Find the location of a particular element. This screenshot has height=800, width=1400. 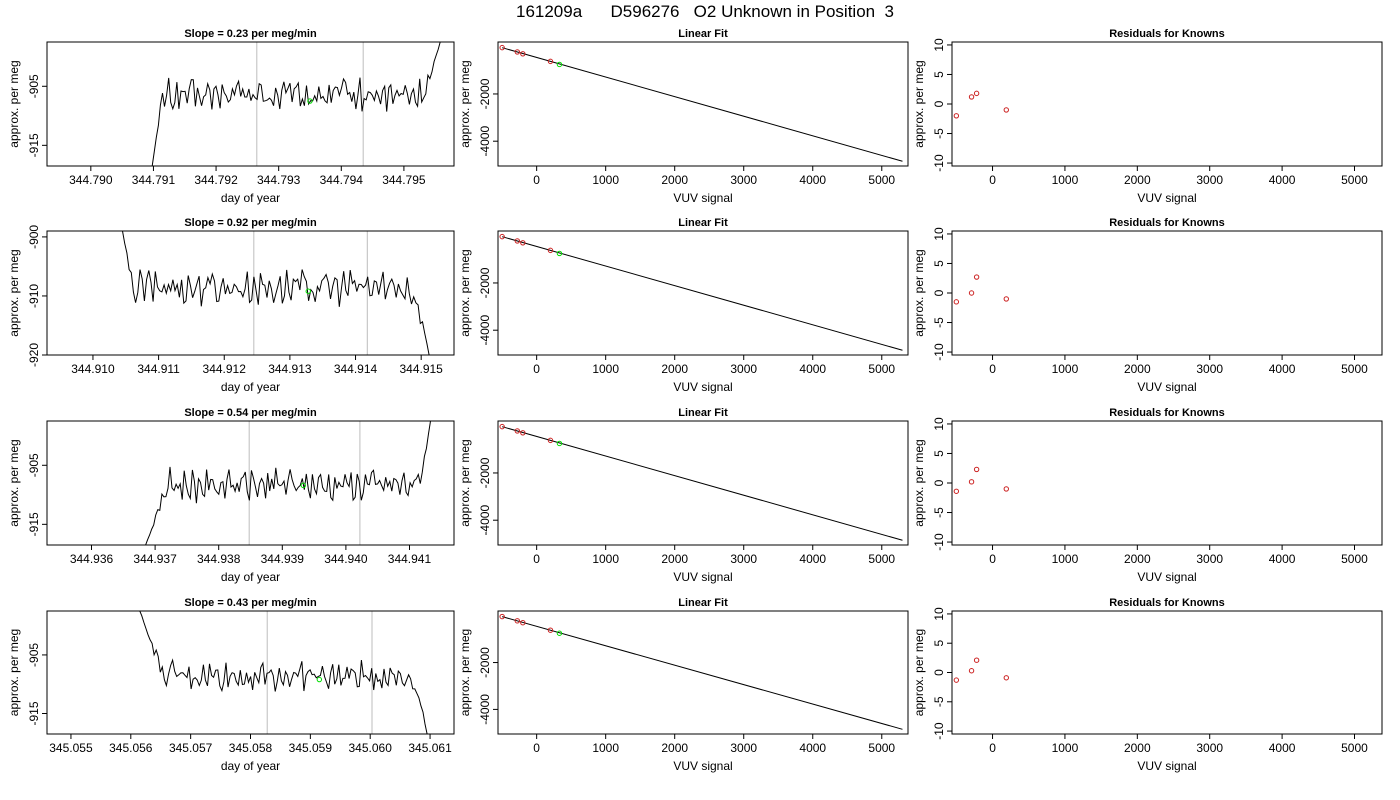

x-tick-label: 345.055 is located at coordinates (71, 748).